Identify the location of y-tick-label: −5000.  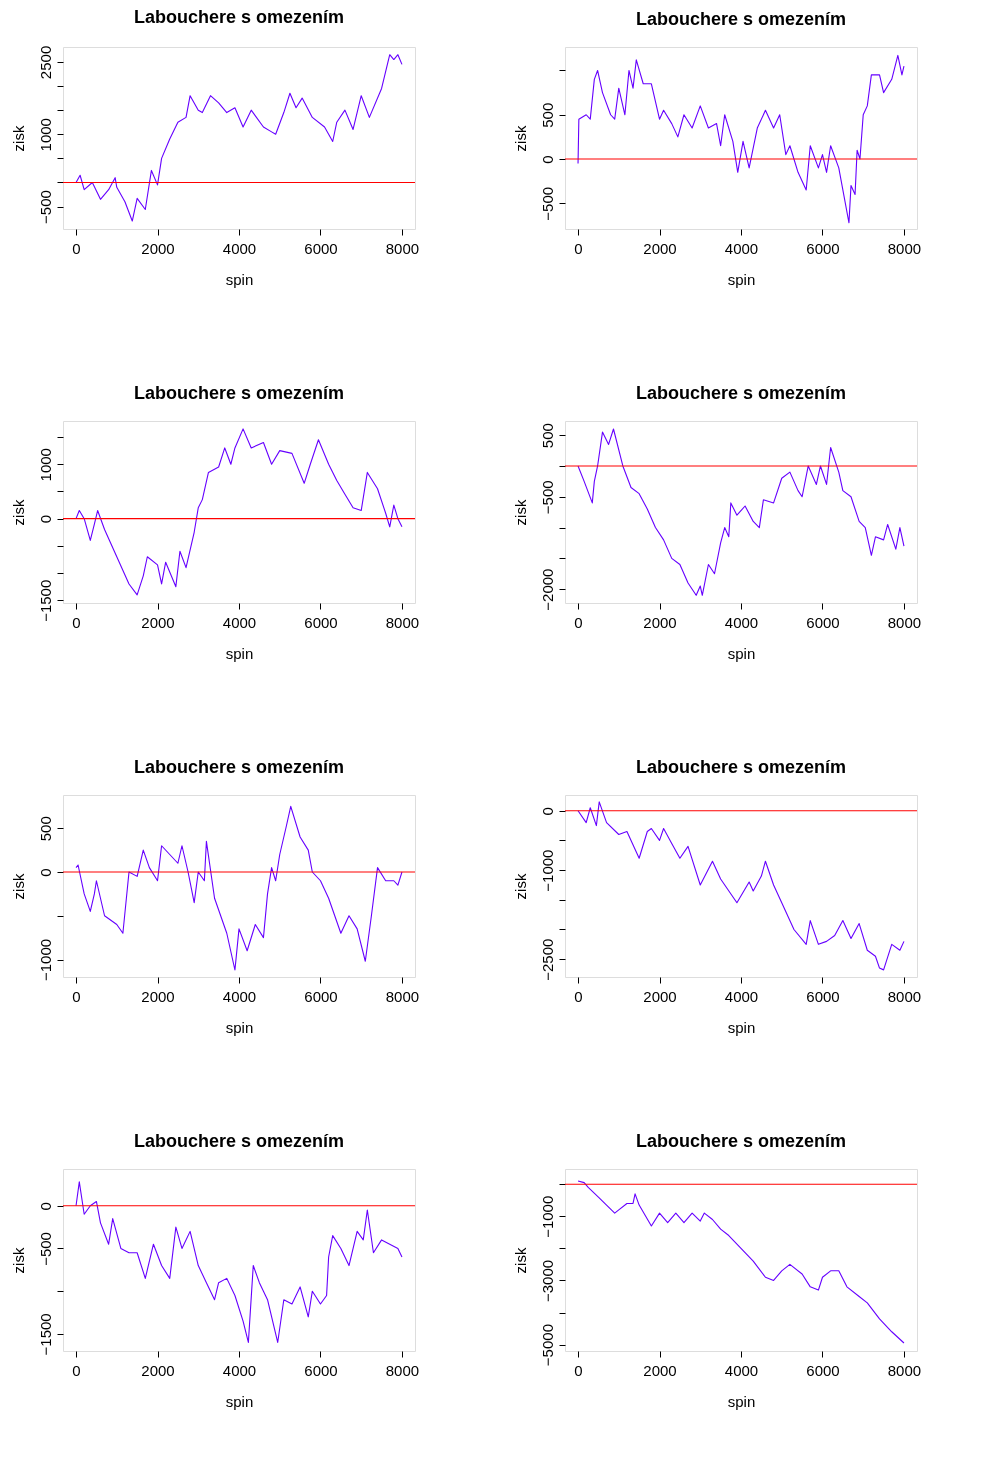
(547, 1345).